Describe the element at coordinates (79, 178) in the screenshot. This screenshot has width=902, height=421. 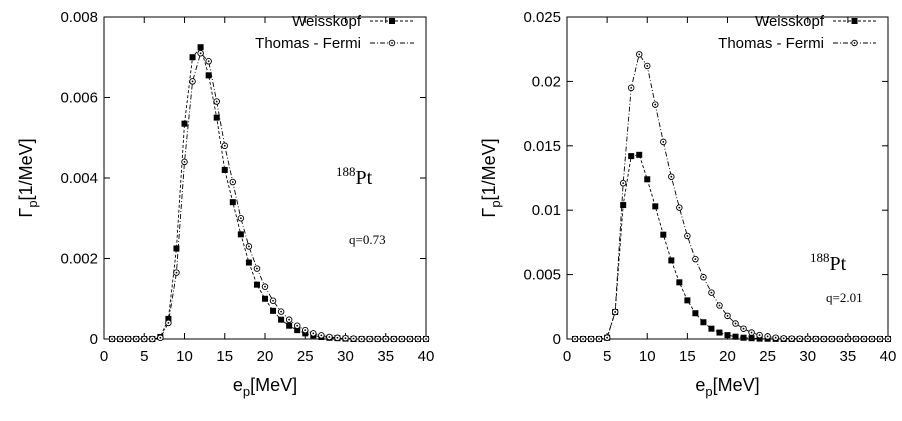
I see `y-tick-label: 0.004` at that location.